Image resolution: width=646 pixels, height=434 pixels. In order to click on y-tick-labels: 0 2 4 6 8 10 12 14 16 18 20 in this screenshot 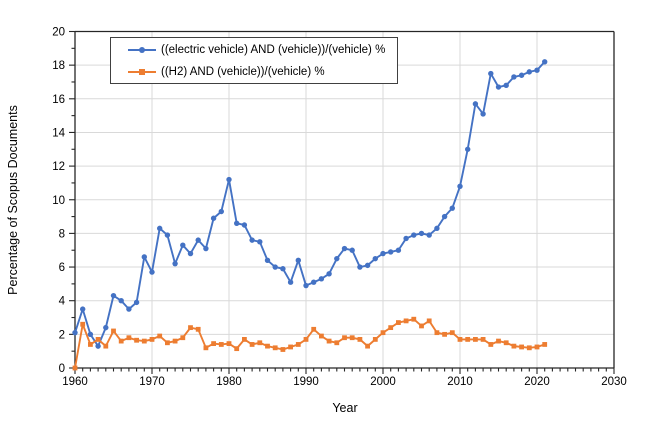, I will do `click(58, 201)`.